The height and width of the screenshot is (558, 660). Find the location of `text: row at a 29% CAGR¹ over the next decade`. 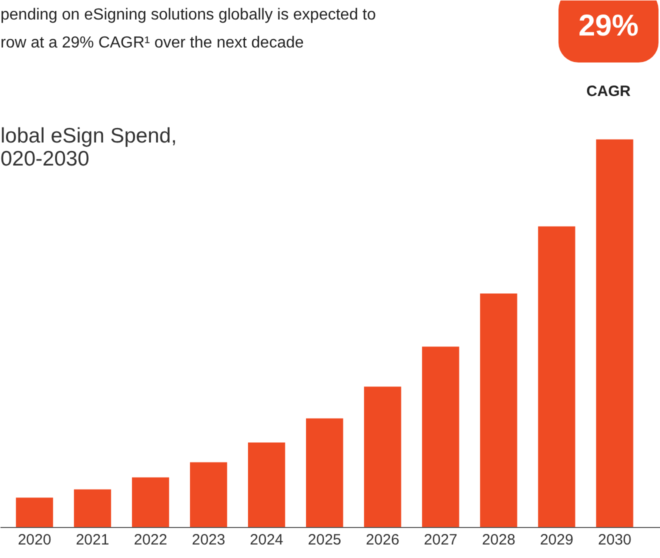

text: row at a 29% CAGR¹ over the next decade is located at coordinates (152, 43).